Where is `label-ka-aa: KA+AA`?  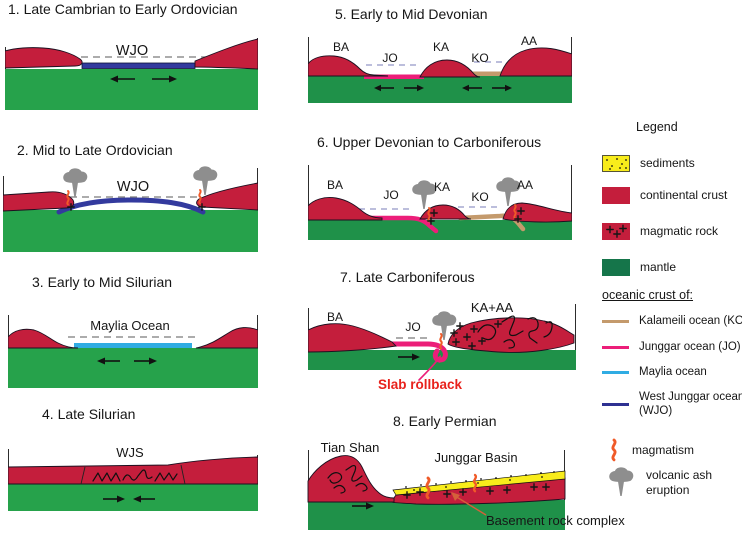 label-ka-aa: KA+AA is located at coordinates (492, 307).